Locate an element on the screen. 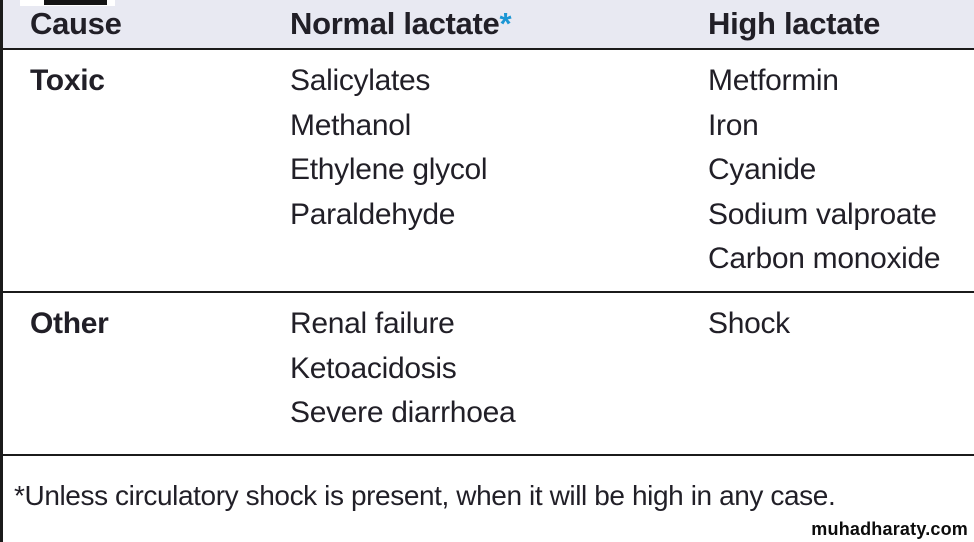 This screenshot has height=542, width=974. list-item: Methanol is located at coordinates (351, 125).